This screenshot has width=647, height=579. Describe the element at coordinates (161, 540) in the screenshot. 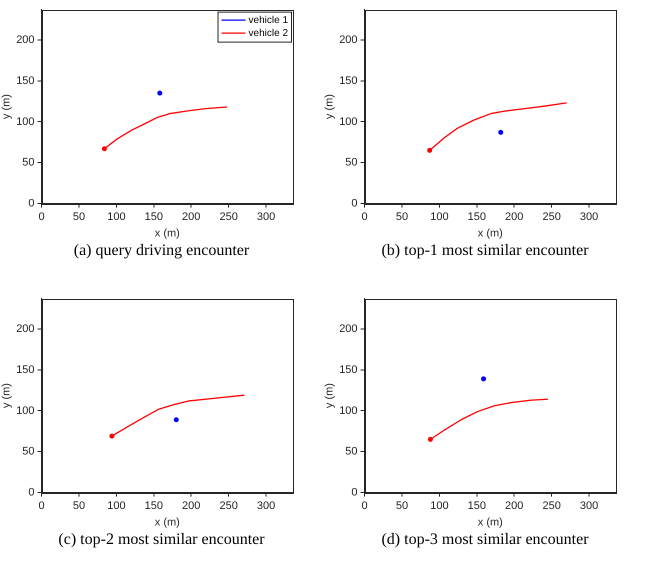

I see `text: (c) top-2 most similar encounter` at that location.